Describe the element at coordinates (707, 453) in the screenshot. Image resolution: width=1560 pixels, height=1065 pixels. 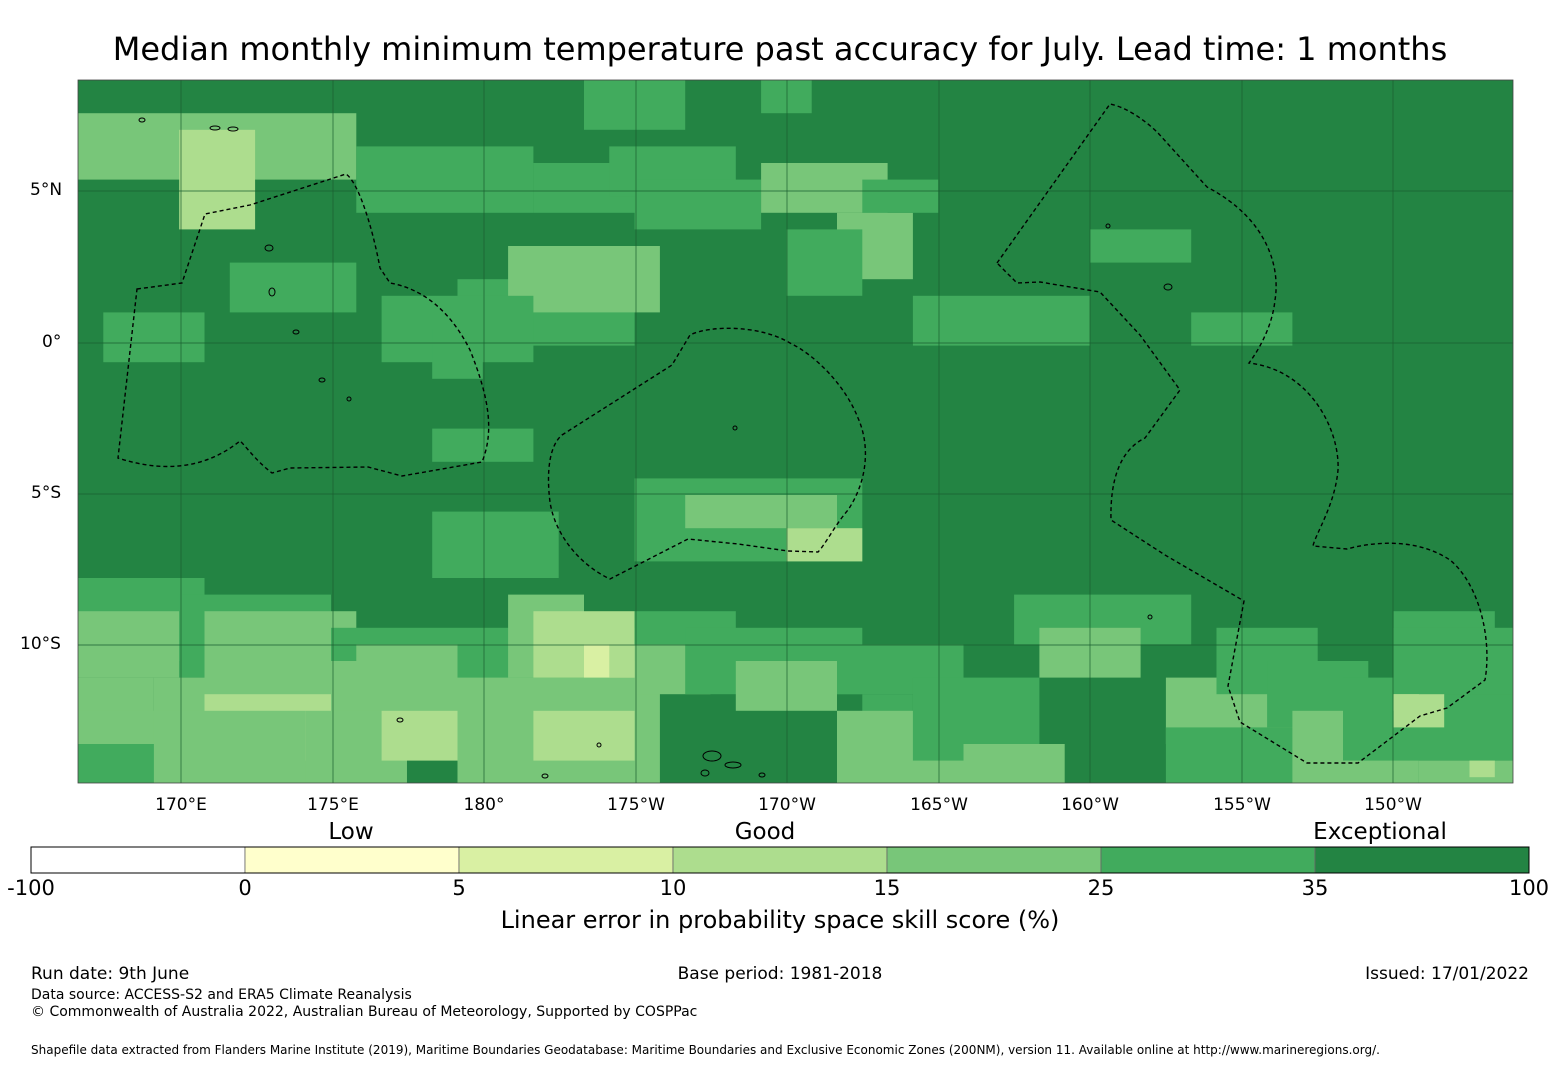
I see `eez-boundary-phoenix` at that location.